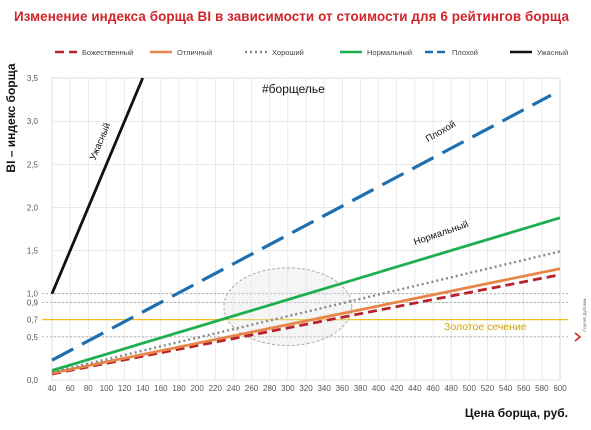 The height and width of the screenshot is (430, 591). Describe the element at coordinates (397, 388) in the screenshot. I see `x-tick-label: 420` at that location.